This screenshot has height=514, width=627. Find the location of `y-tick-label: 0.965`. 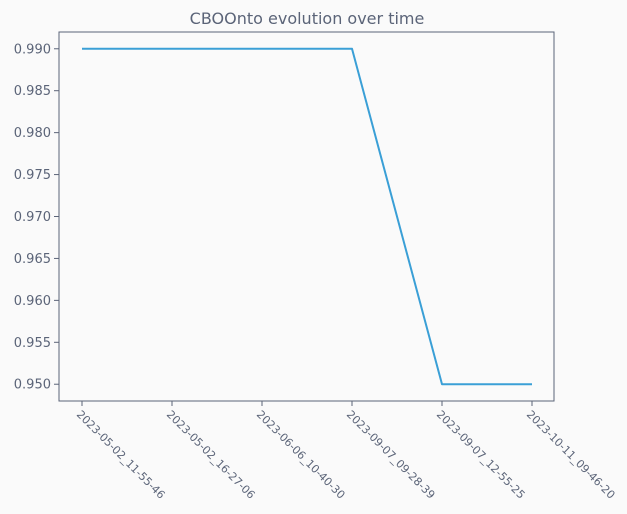

y-tick-label: 0.965 is located at coordinates (32, 259).